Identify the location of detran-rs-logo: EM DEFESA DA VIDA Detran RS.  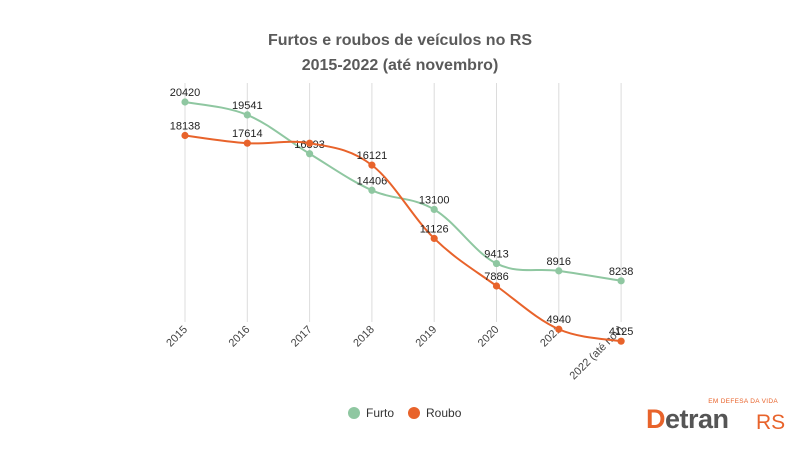
(716, 418).